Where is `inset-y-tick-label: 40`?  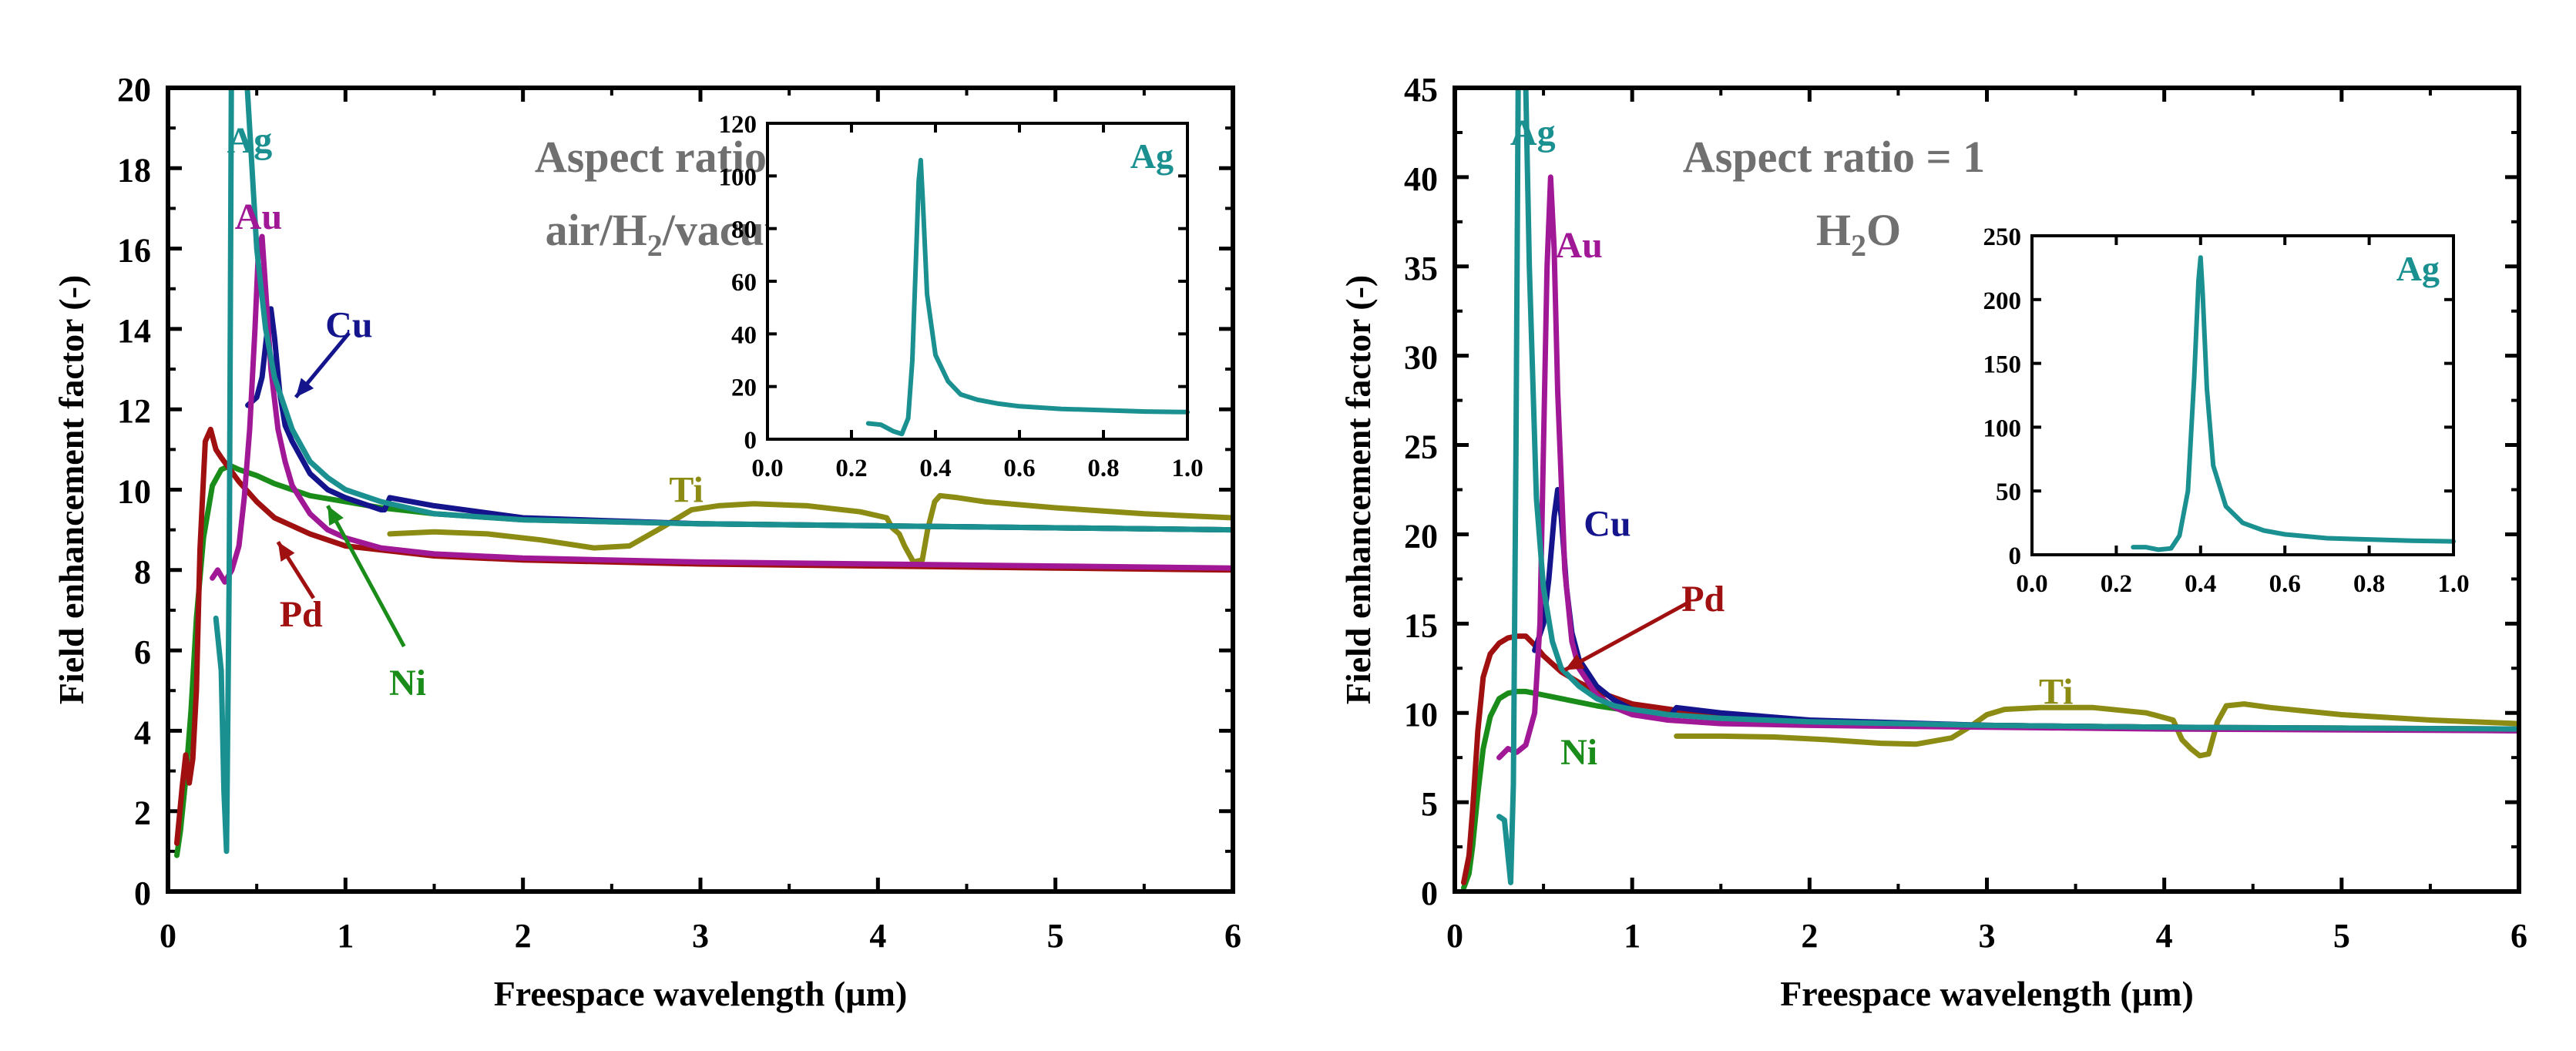
inset-y-tick-label: 40 is located at coordinates (744, 335).